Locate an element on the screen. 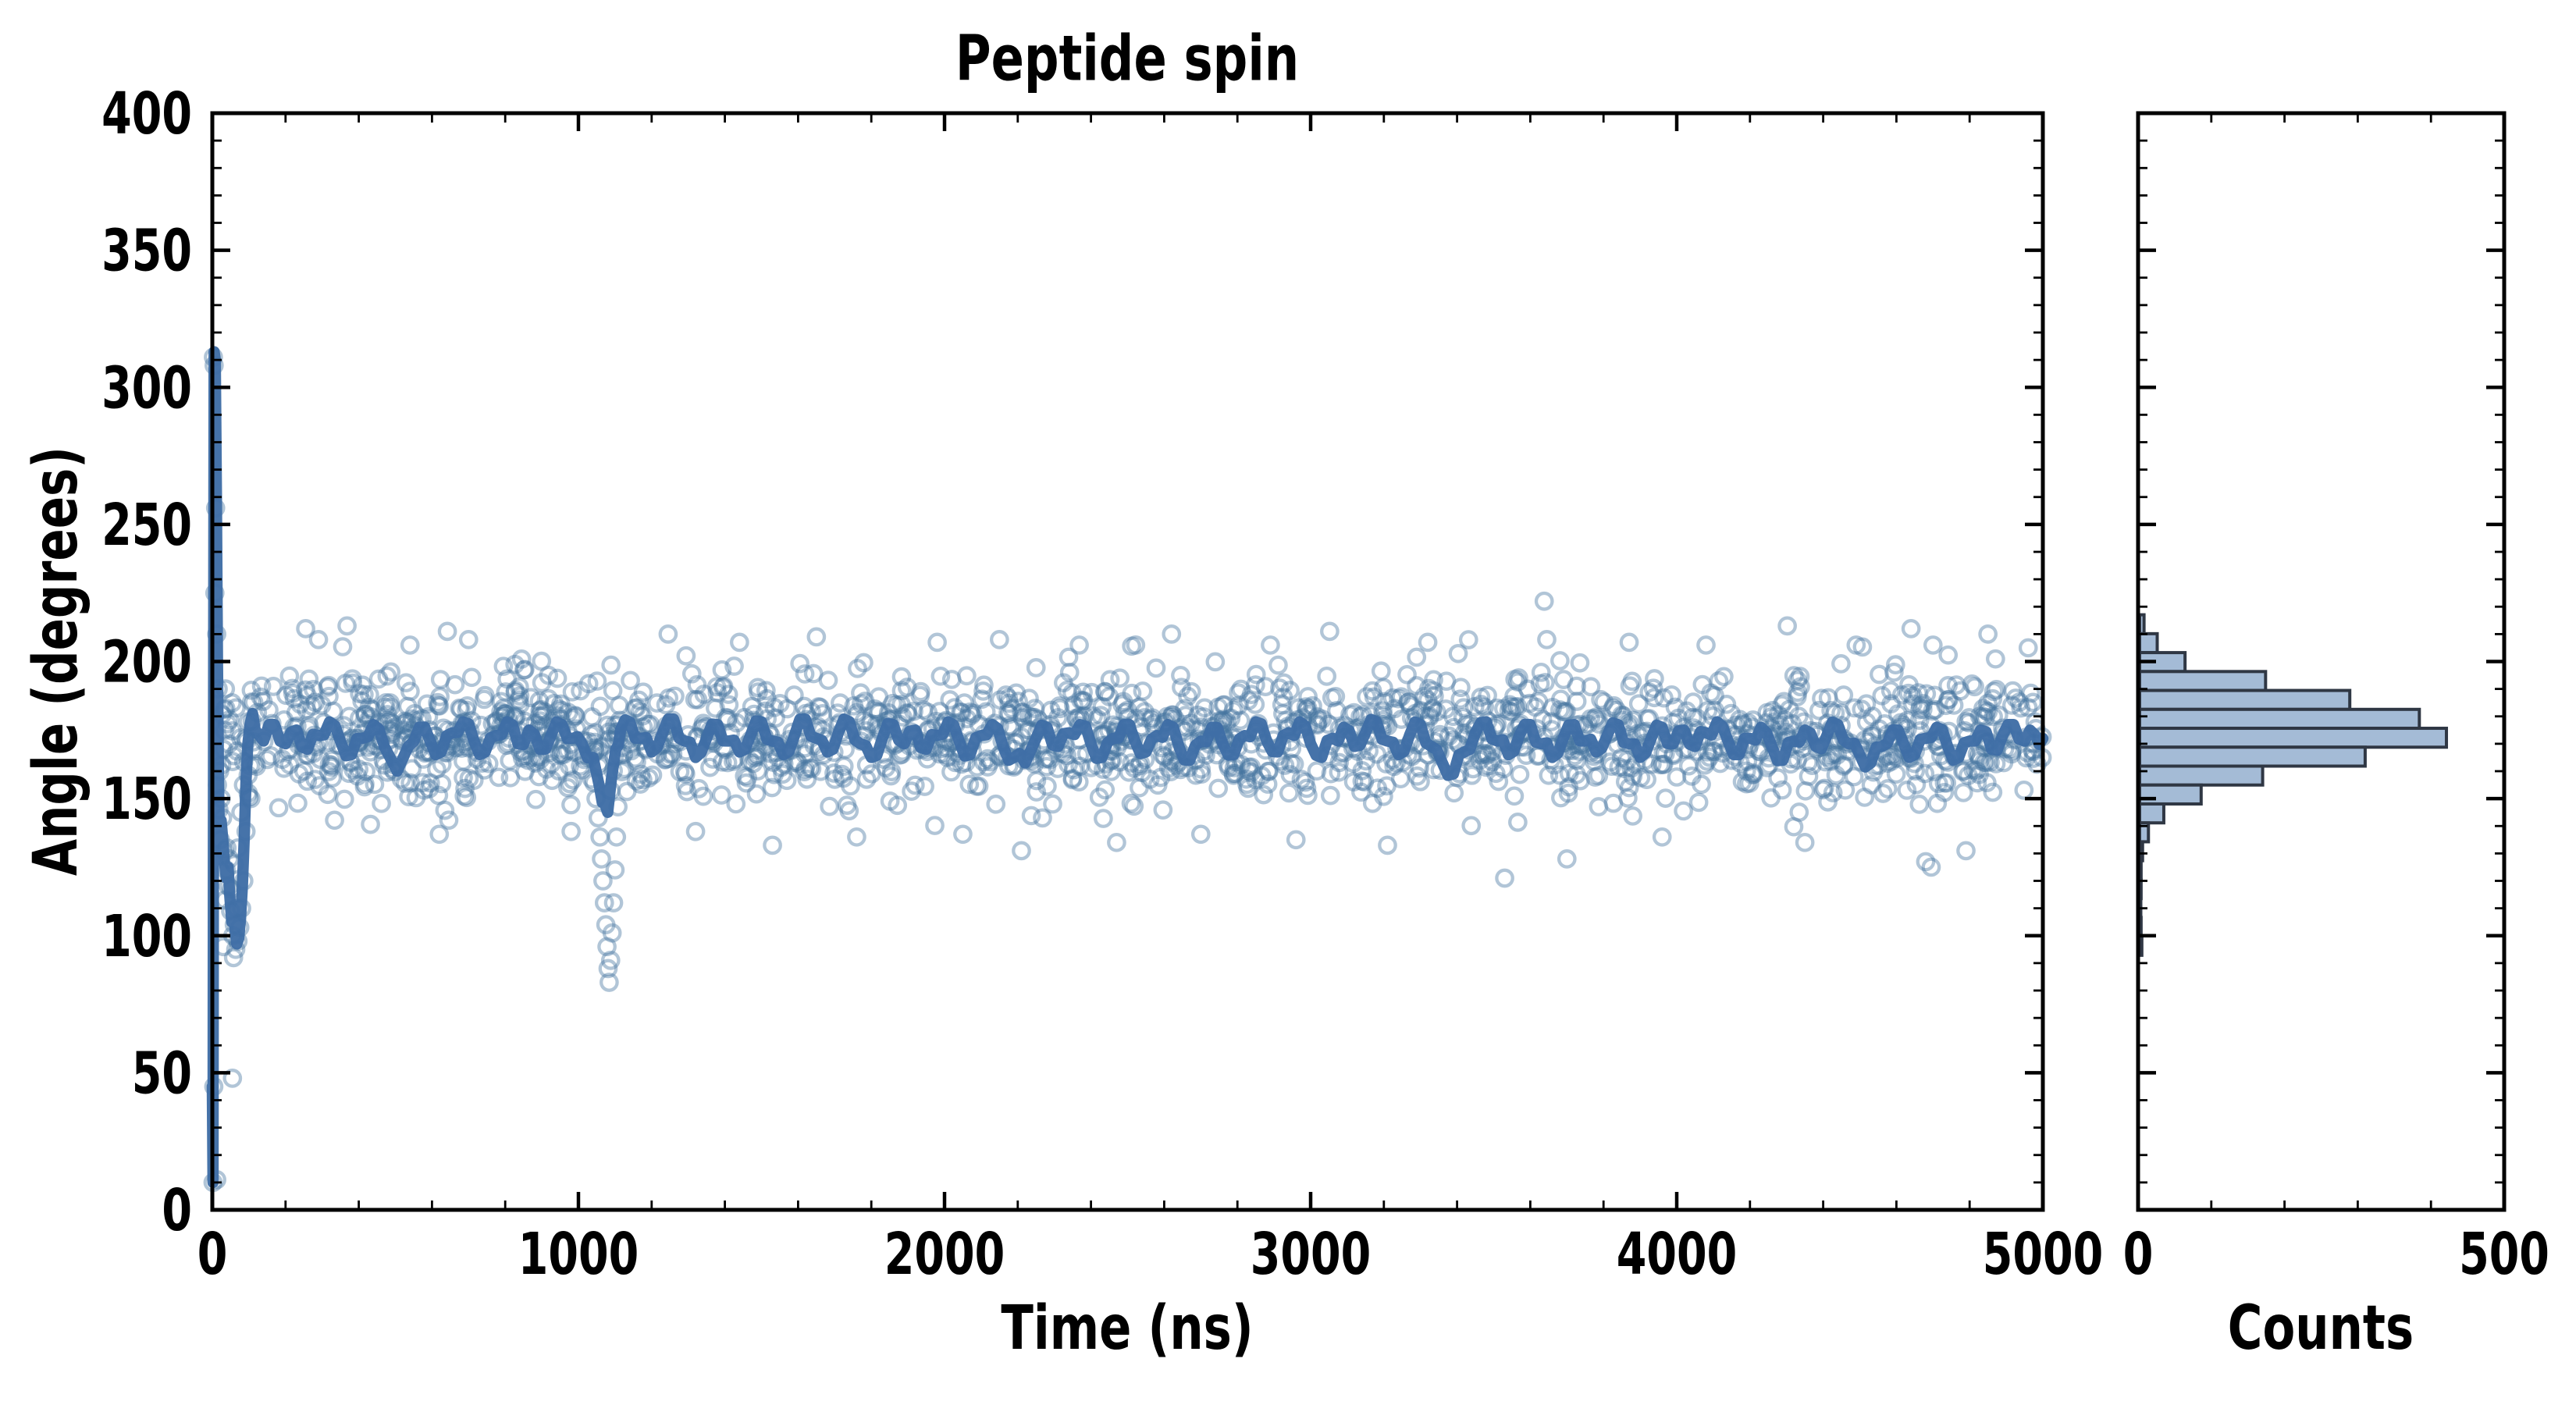  tick-label: 2000 is located at coordinates (944, 1254).